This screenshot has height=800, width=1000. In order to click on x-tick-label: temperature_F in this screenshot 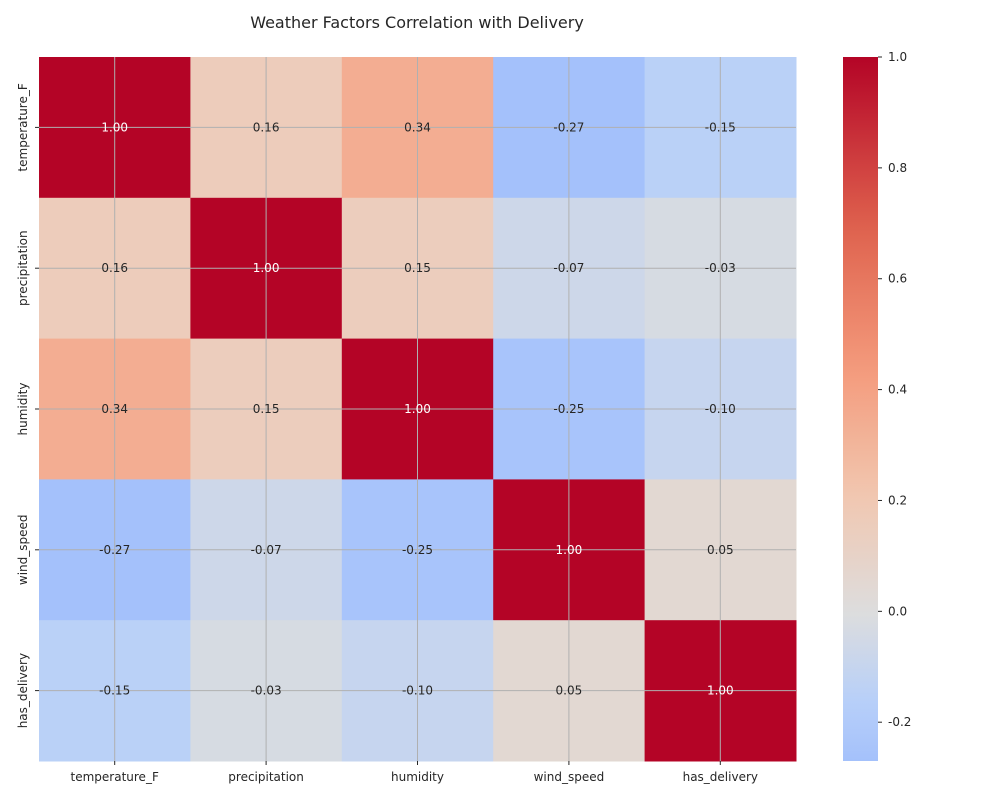, I will do `click(115, 777)`.